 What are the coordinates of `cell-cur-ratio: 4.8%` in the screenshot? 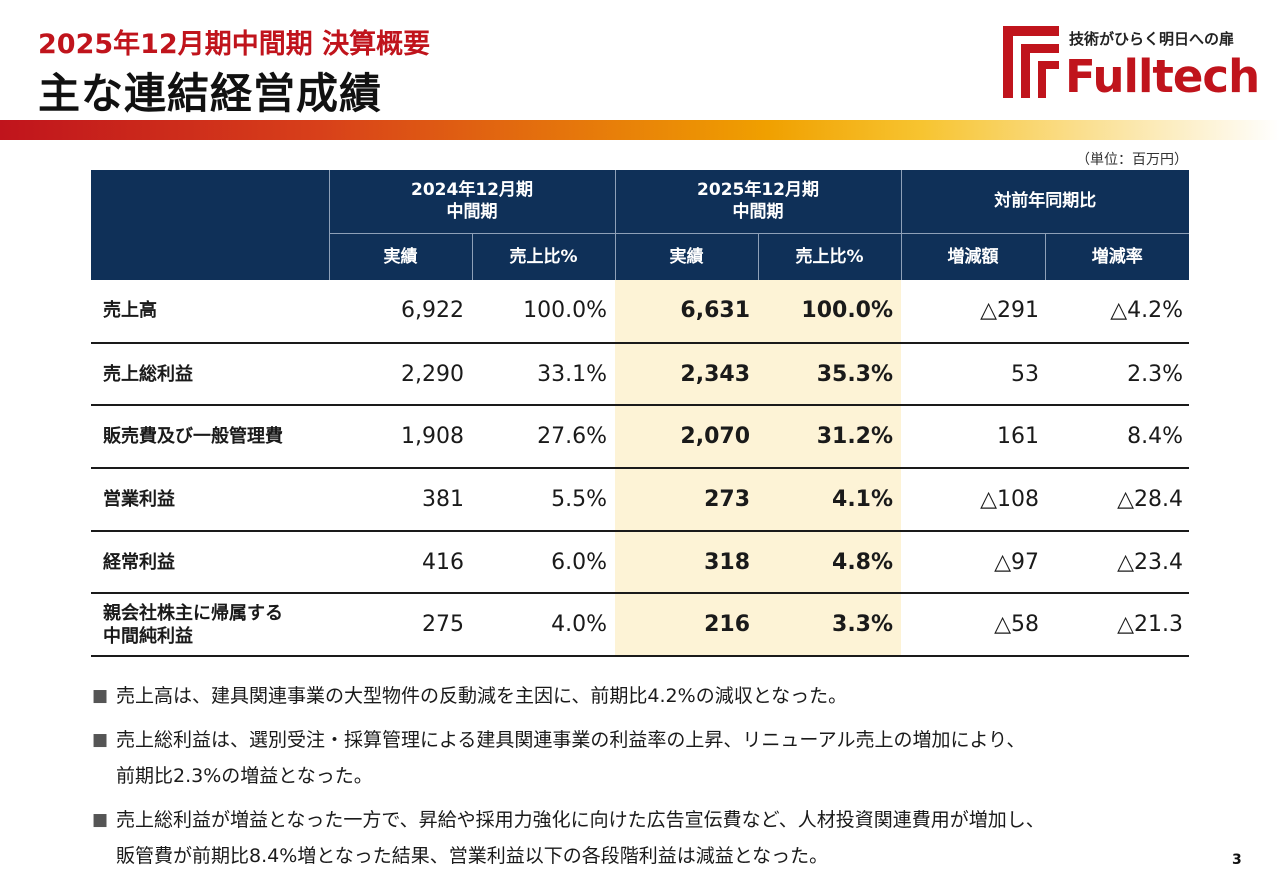 It's located at (830, 562).